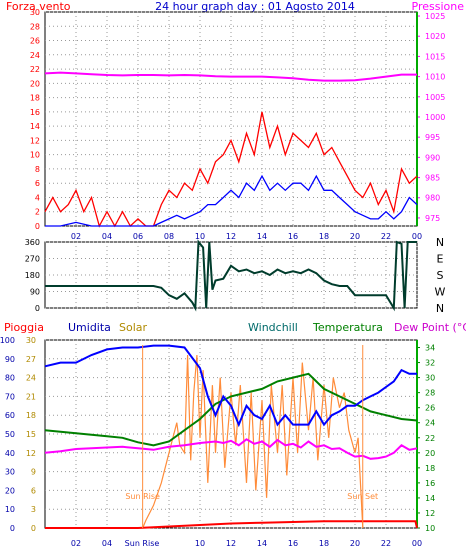 This screenshot has width=466, height=555. I want to click on series-wind-direction, so click(231, 275).